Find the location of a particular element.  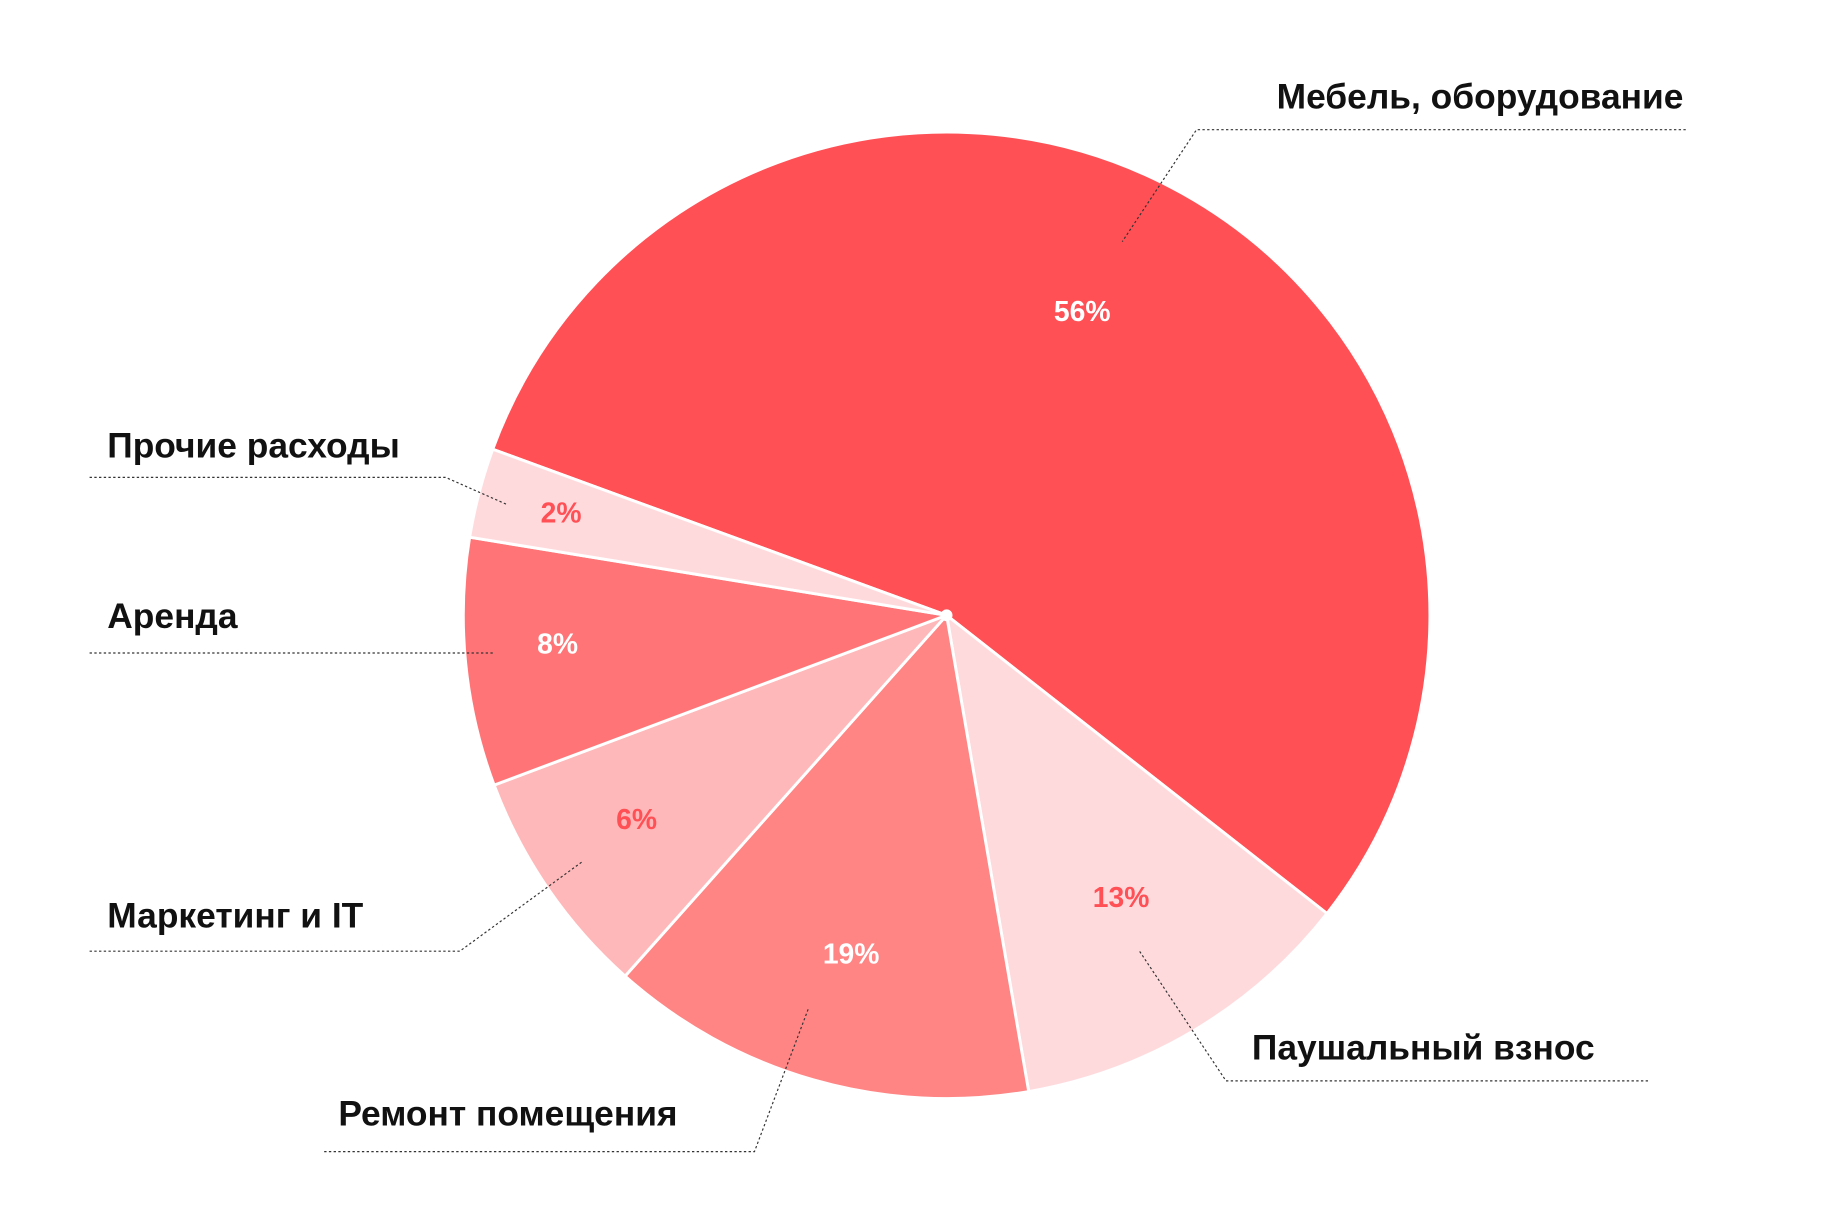

leader-line-prochie is located at coordinates (298, 491).